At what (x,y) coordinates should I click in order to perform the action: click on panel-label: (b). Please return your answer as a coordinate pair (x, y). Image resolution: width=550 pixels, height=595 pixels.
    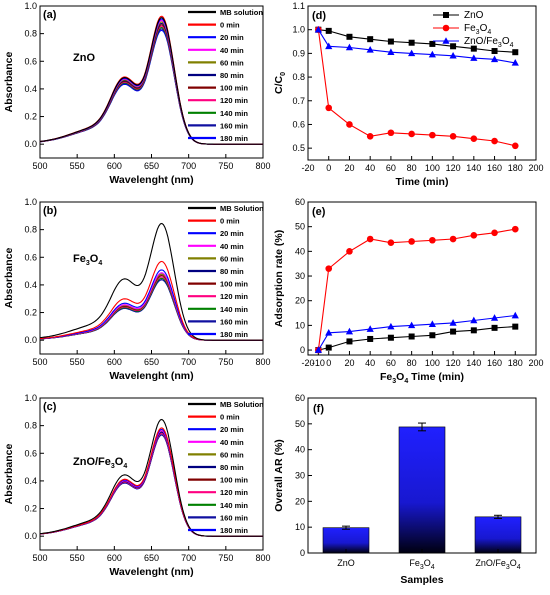
    Looking at the image, I should click on (50, 211).